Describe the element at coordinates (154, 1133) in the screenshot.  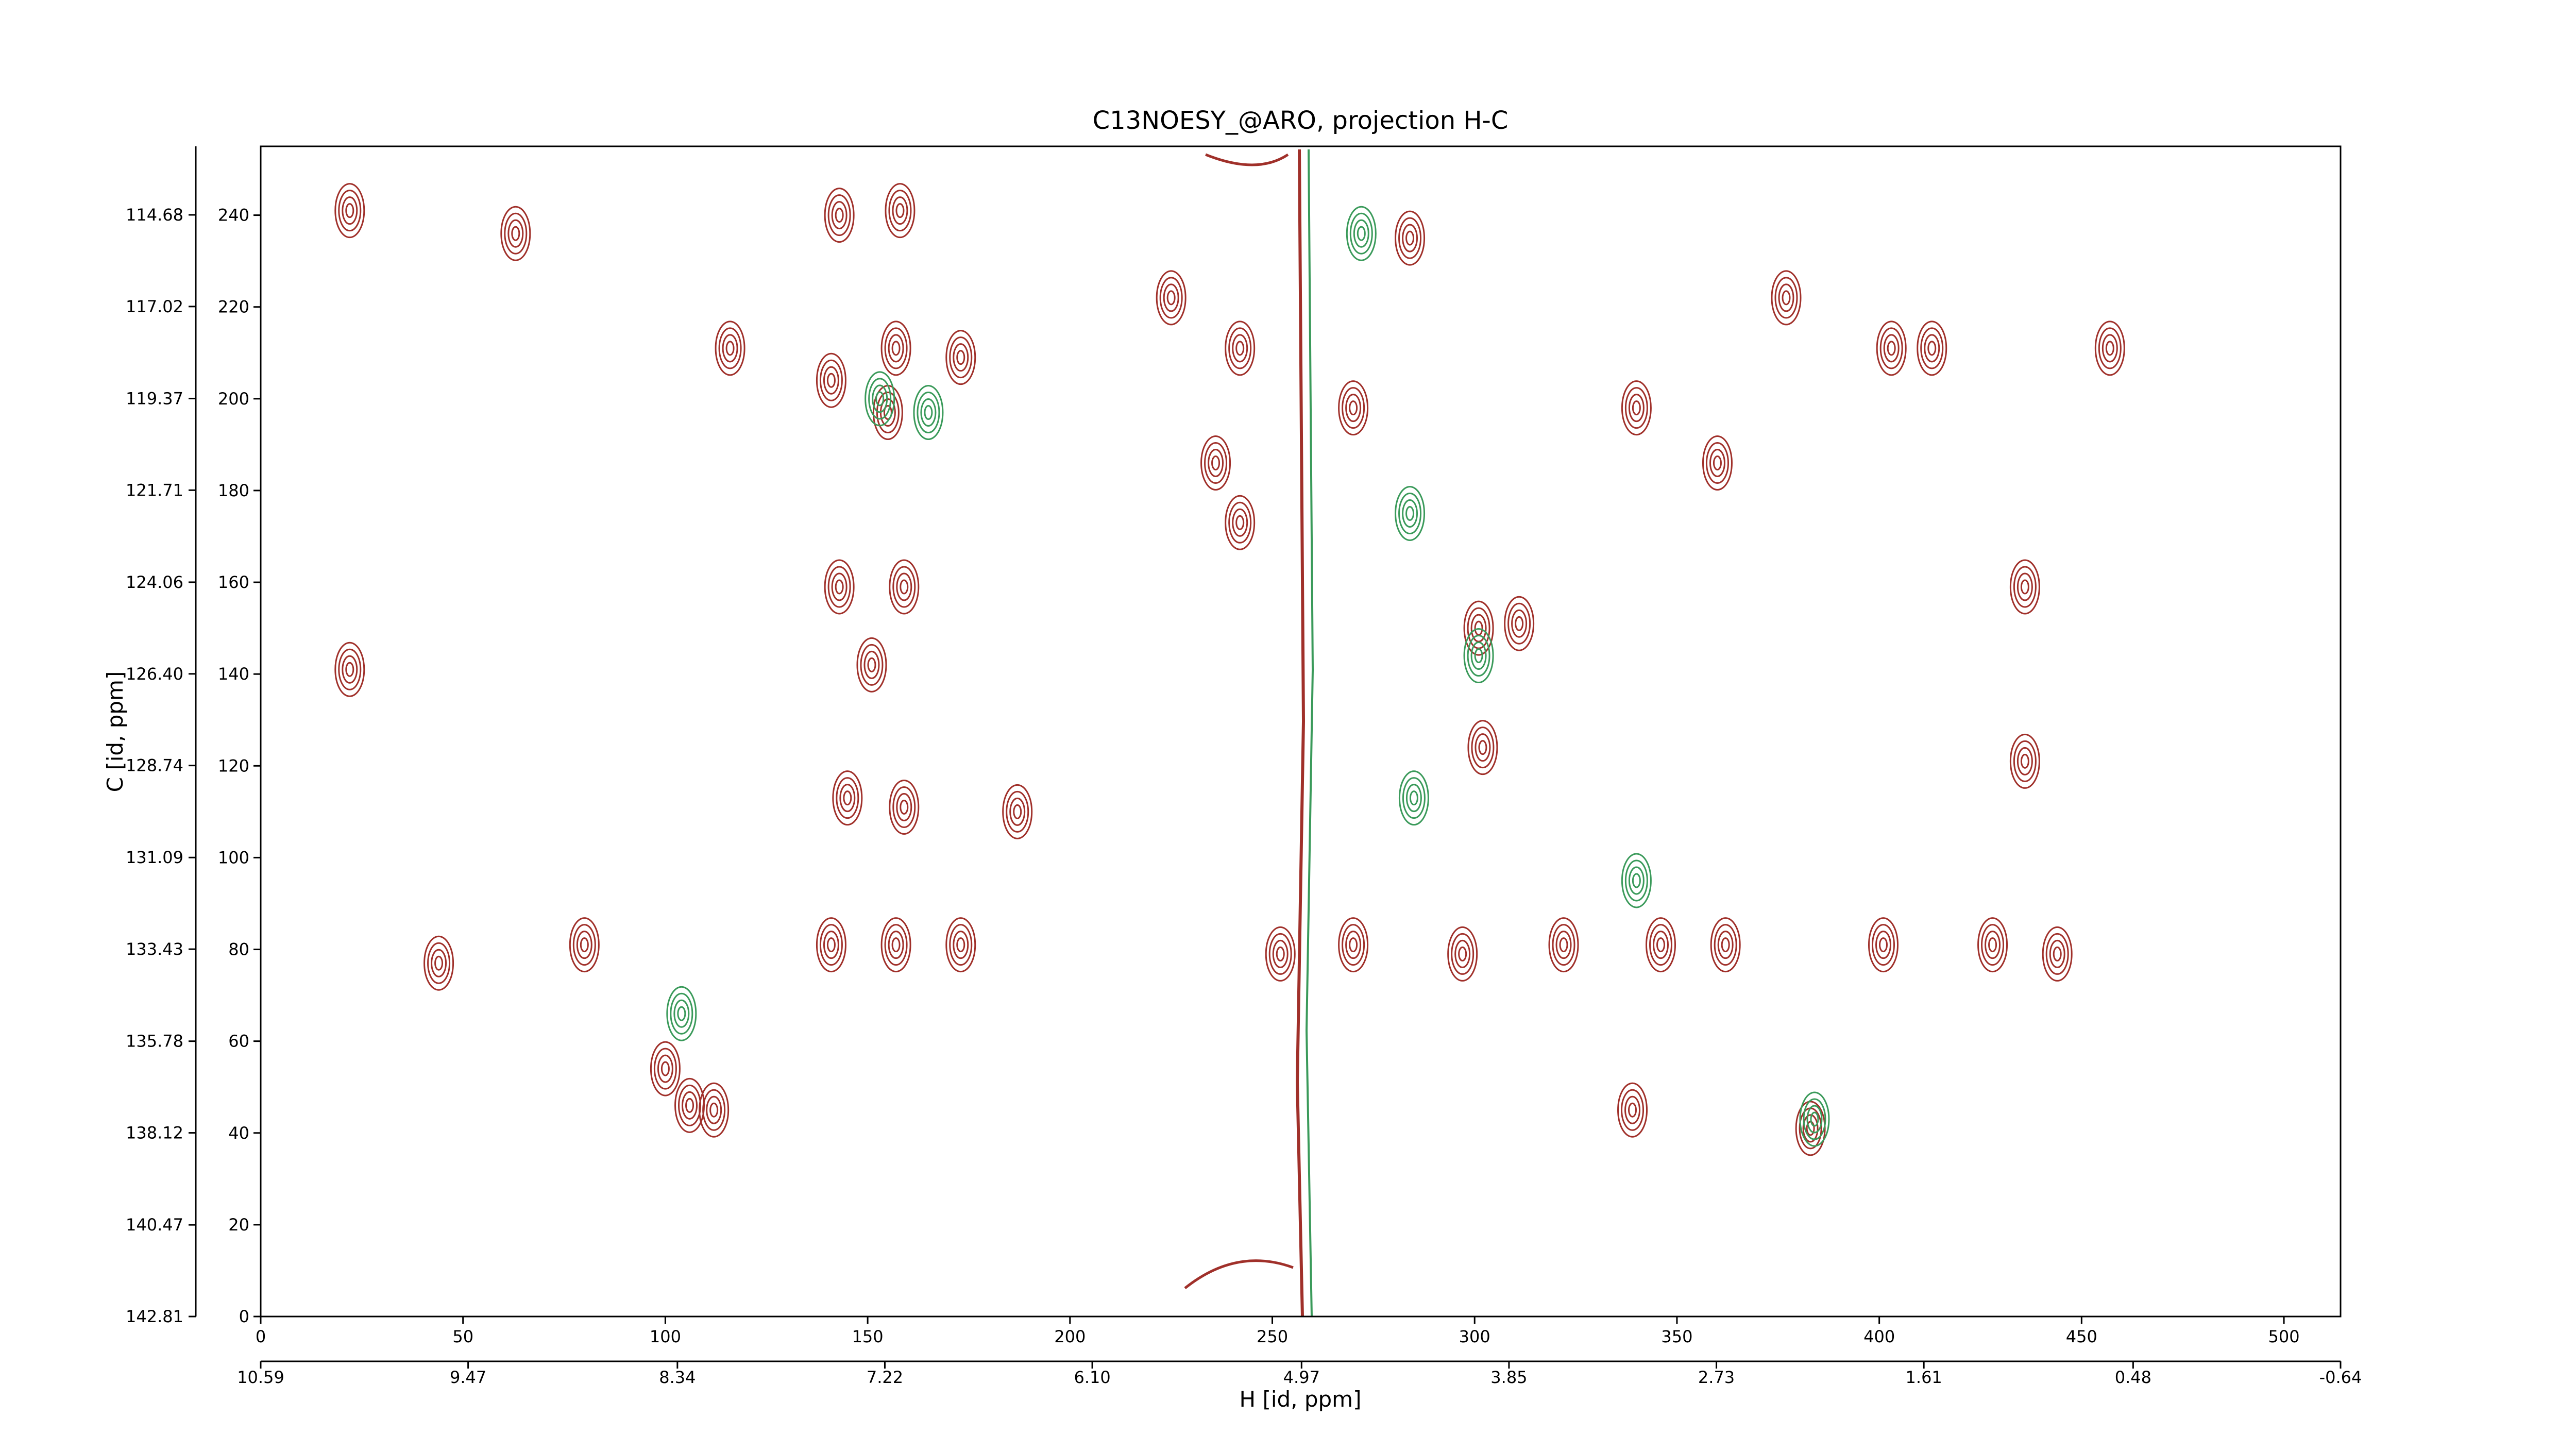
I see `y2-tick-label: 138.12` at that location.